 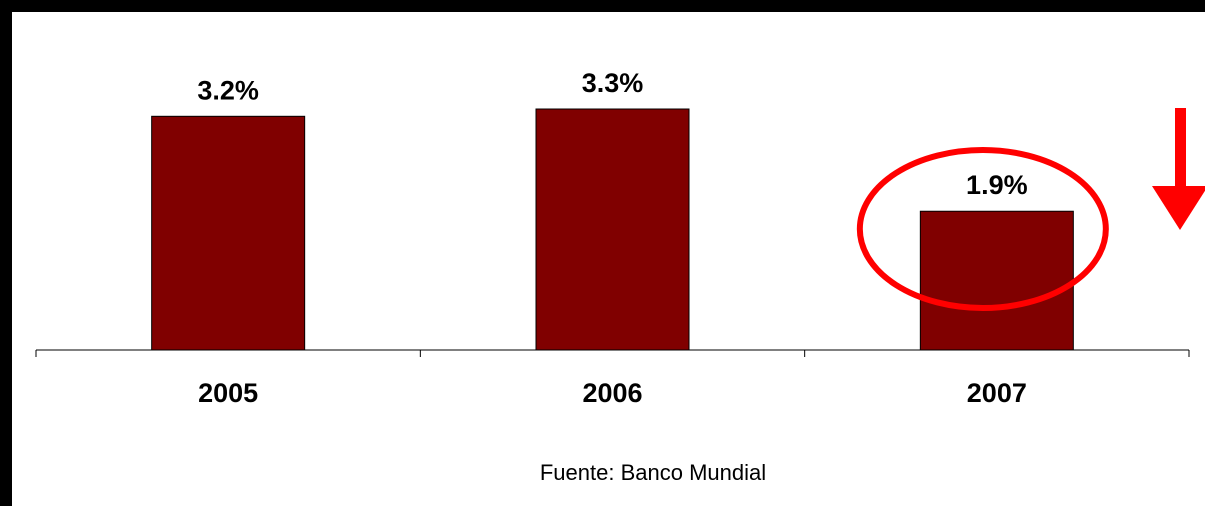 What do you see at coordinates (997, 185) in the screenshot?
I see `value-label-2007: 1.9%` at bounding box center [997, 185].